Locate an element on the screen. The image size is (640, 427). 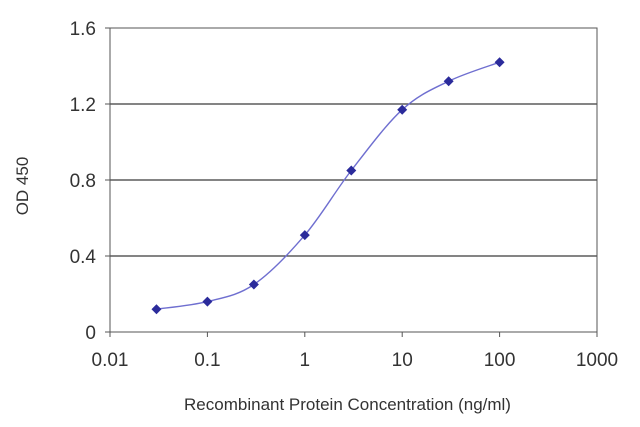
y-tick-label: 0 is located at coordinates (90, 333).